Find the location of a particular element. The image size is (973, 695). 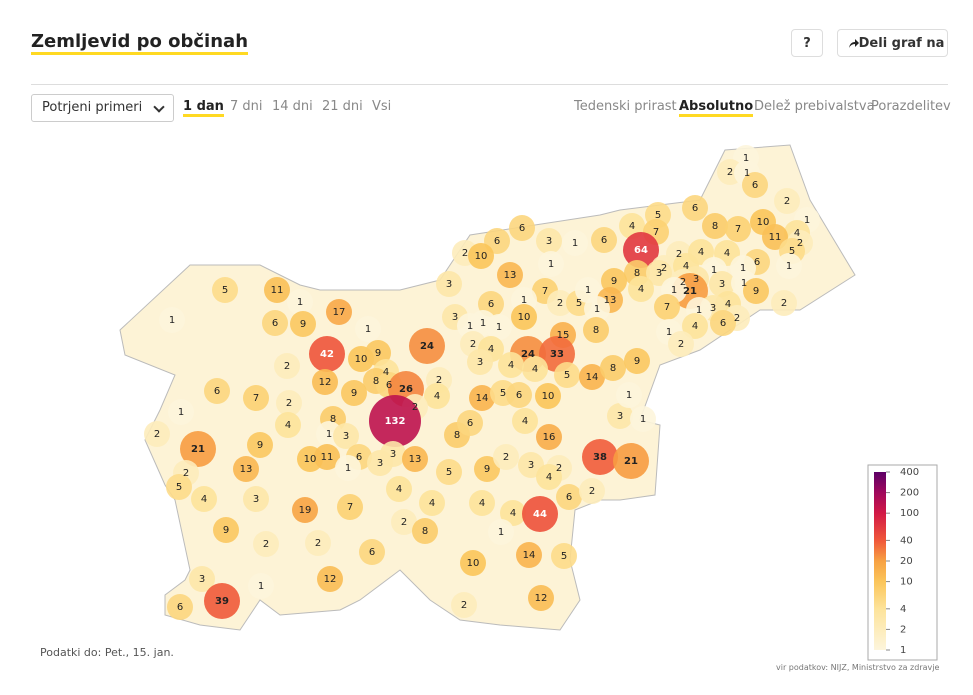

tab: Porazdelitev is located at coordinates (911, 106).